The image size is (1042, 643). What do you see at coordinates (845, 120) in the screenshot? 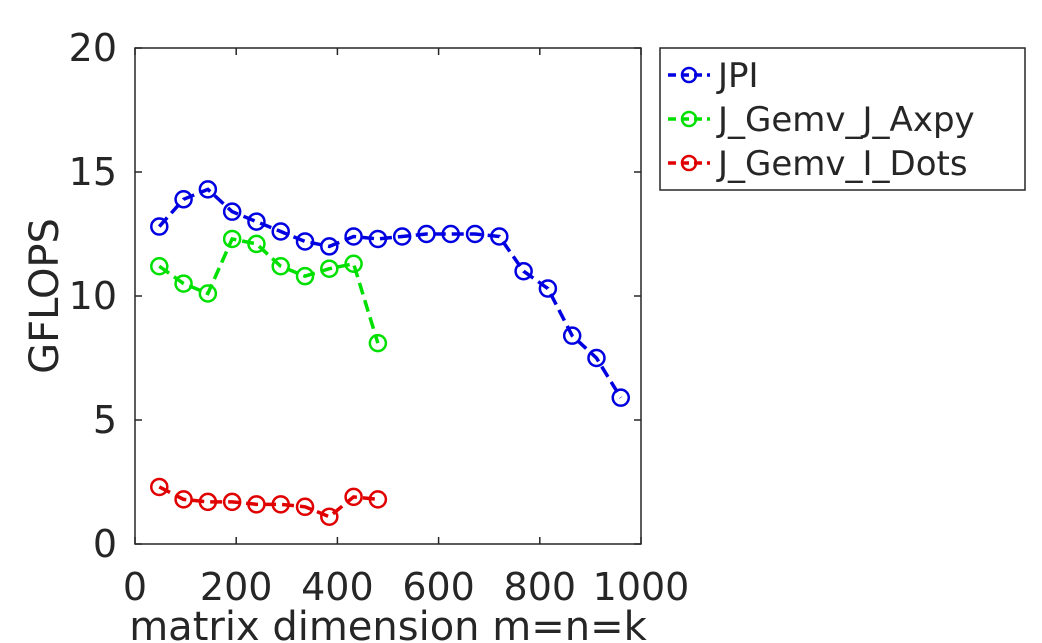
I see `legend-label-j-gemv-j-axpy: J_Gemv_J_Axpy` at bounding box center [845, 120].